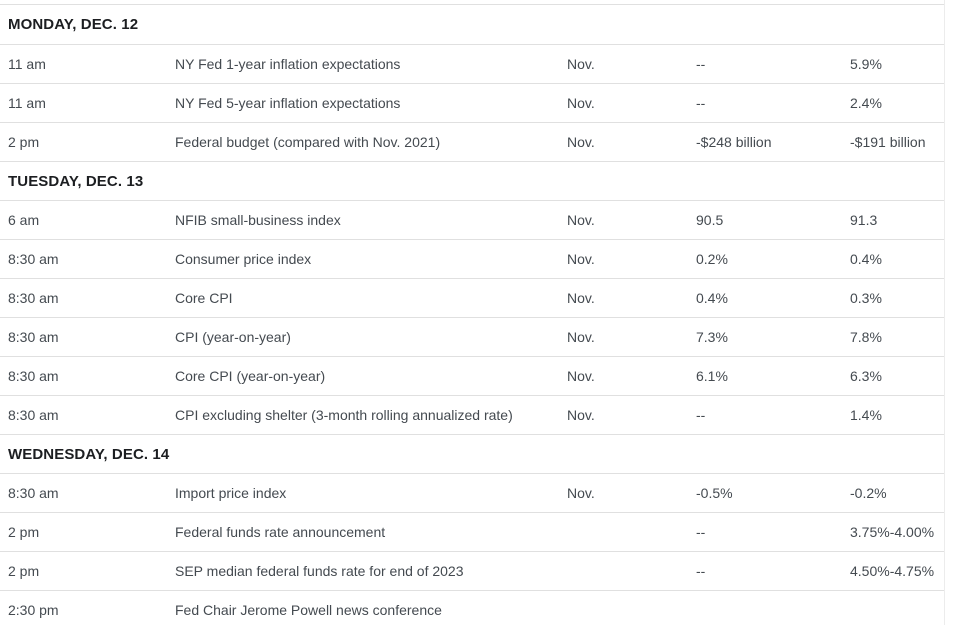  What do you see at coordinates (73, 24) in the screenshot?
I see `section-header-label: MONDAY, DEC. 12` at bounding box center [73, 24].